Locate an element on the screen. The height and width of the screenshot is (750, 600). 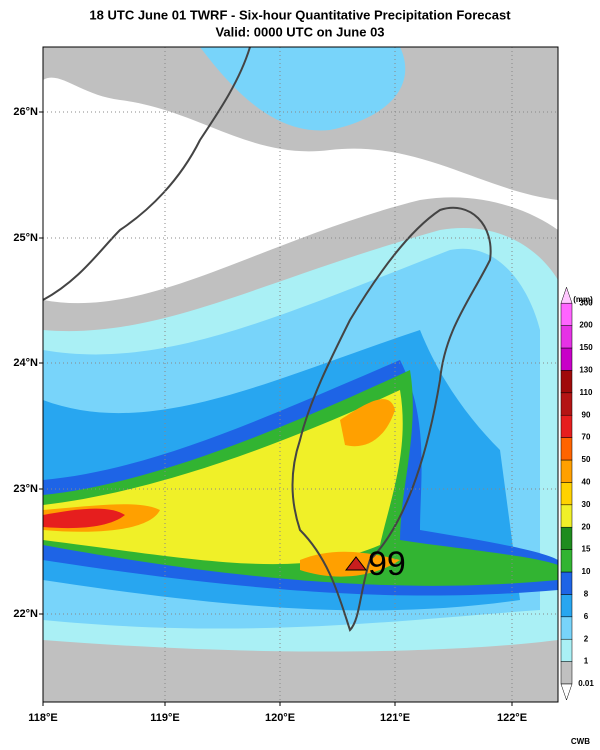
colorbar-label: 70 is located at coordinates (586, 437).